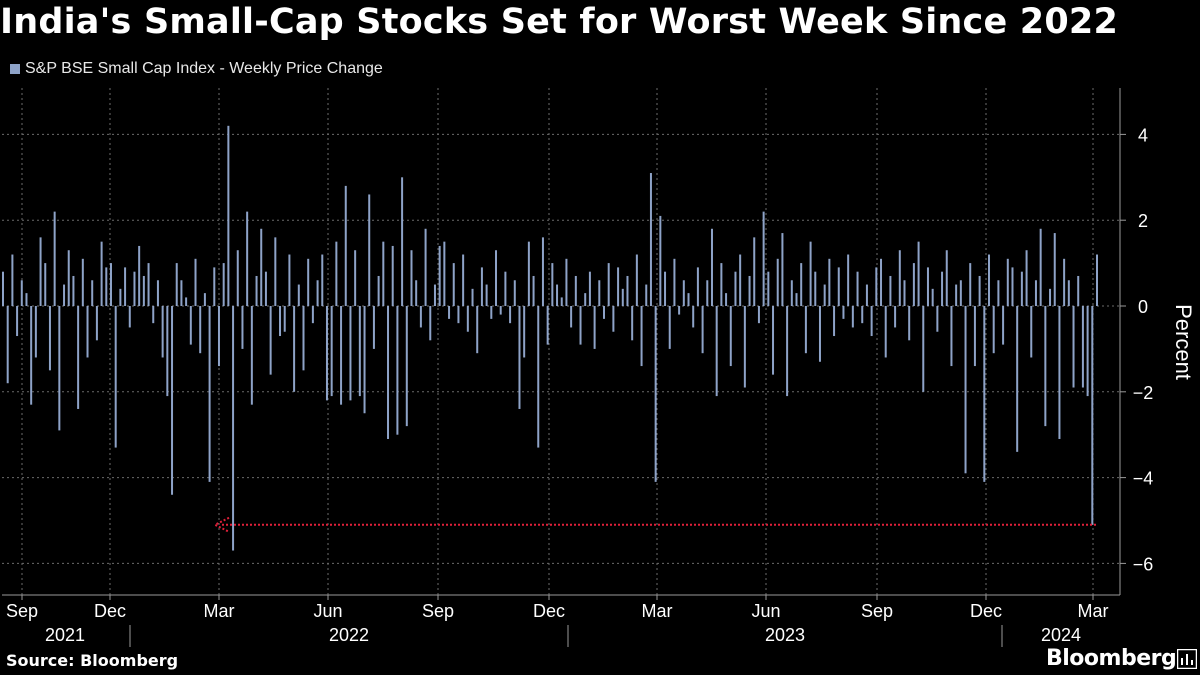 This screenshot has height=675, width=1200. Describe the element at coordinates (1143, 393) in the screenshot. I see `y-tick-label: −2` at that location.